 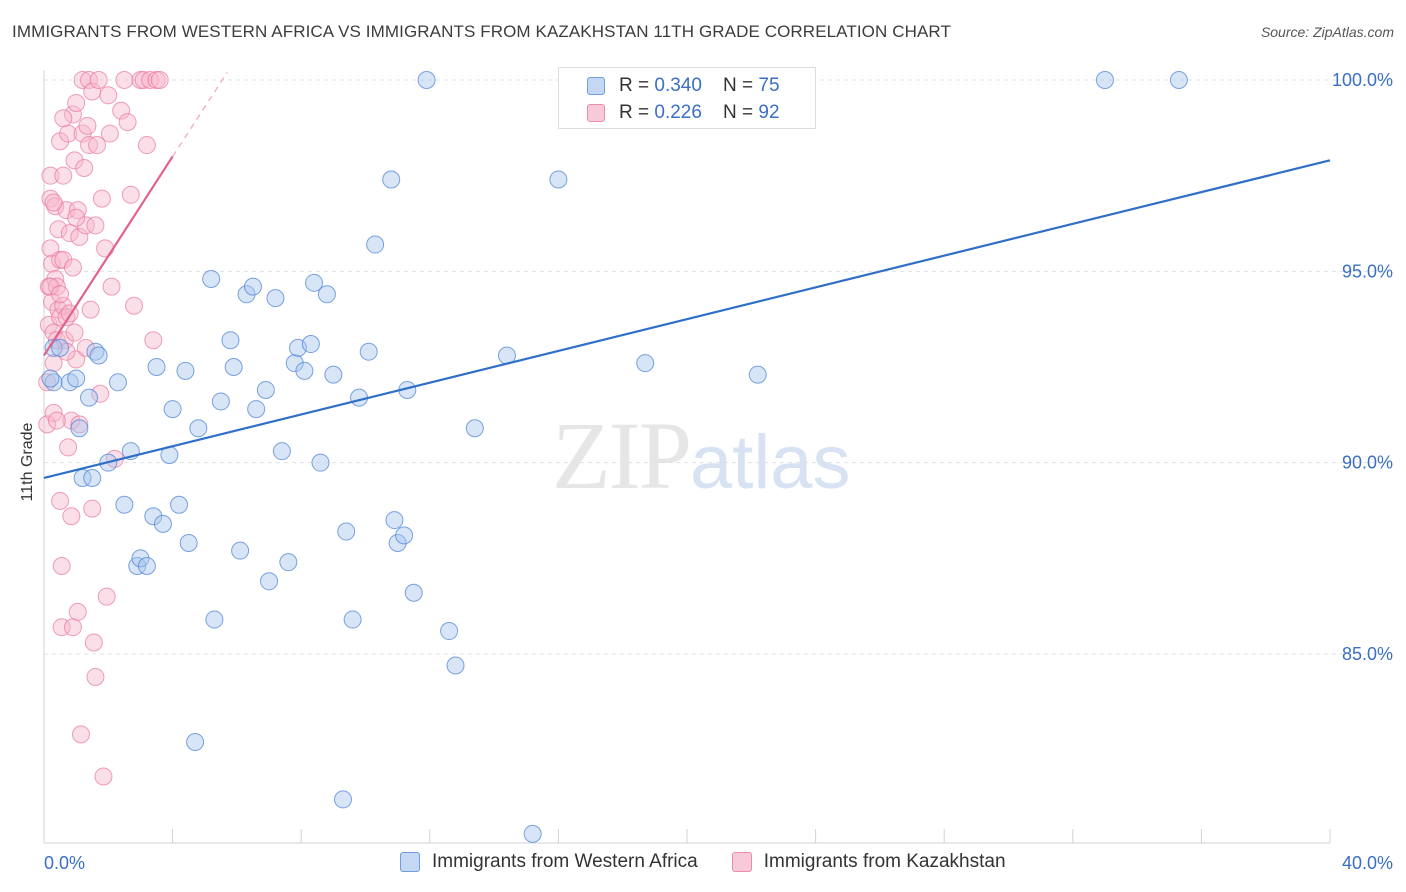 I want to click on legend-text-kazakhstan: R = 0.226 N = 92, so click(x=699, y=112).